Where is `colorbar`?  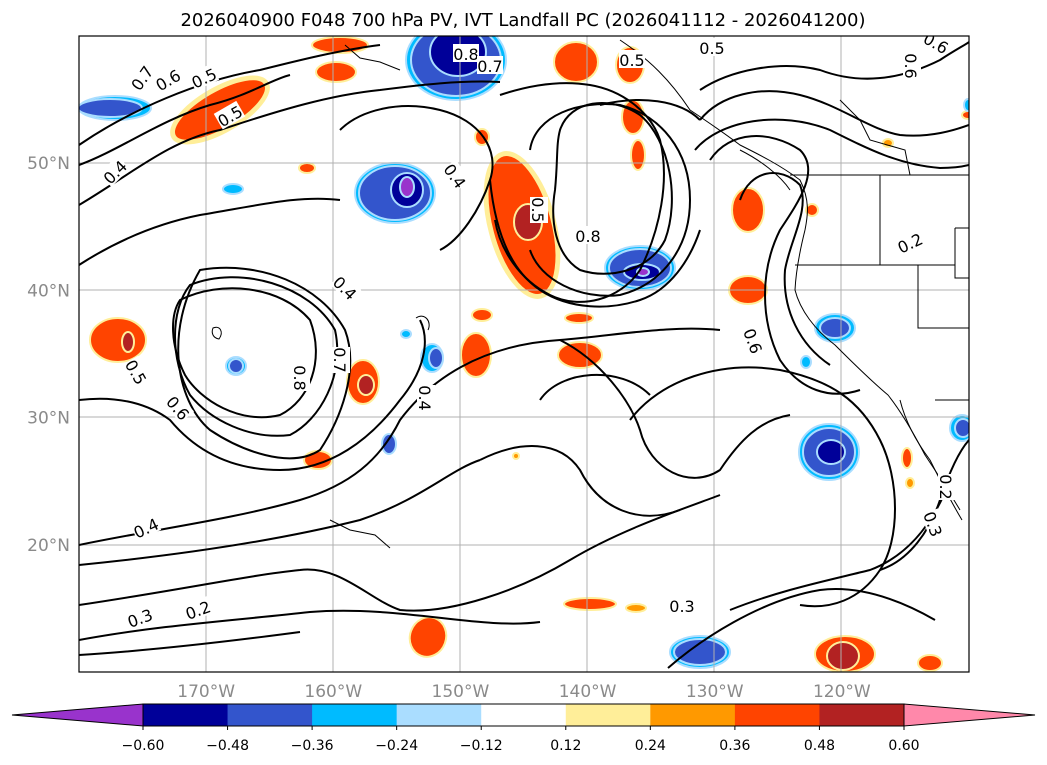 colorbar is located at coordinates (523, 715).